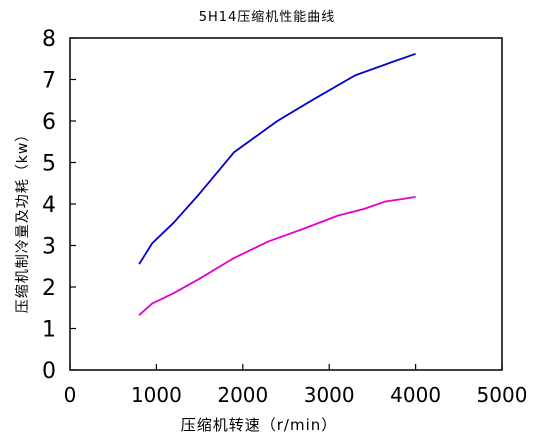 Image resolution: width=534 pixels, height=438 pixels. What do you see at coordinates (49, 247) in the screenshot?
I see `y-tick-label: 3` at bounding box center [49, 247].